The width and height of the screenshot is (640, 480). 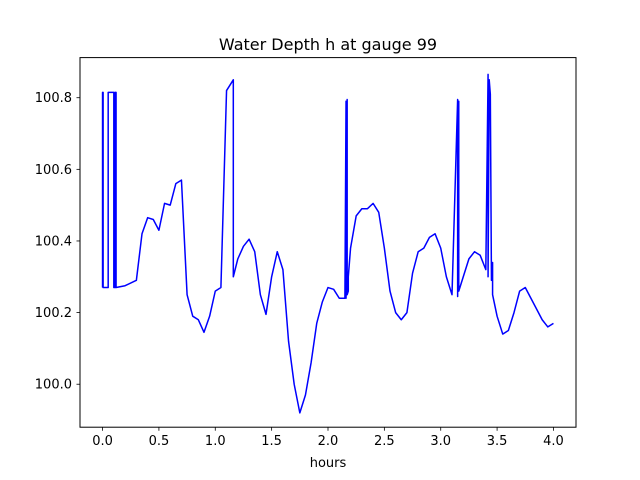 I want to click on x-axis: 0.0 0.5 1.0 1.5 2.0 2.5 3.0 3.5 4.0, so click(x=328, y=438).